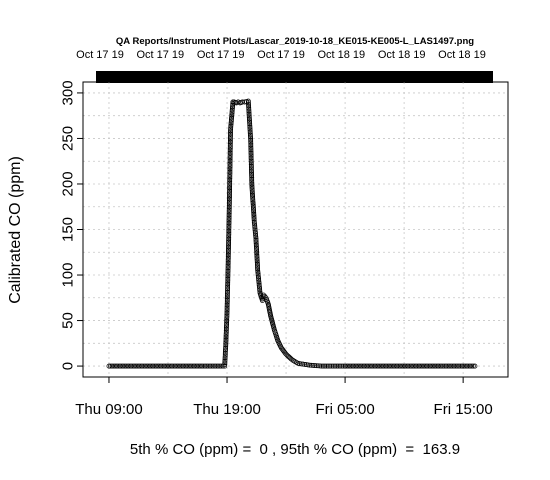 This screenshot has height=480, width=550. What do you see at coordinates (67, 229) in the screenshot?
I see `y-tick-label: 150` at bounding box center [67, 229].